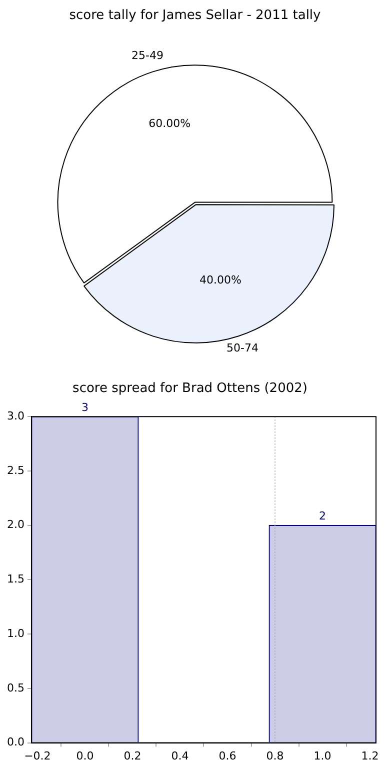 The image size is (390, 780). I want to click on x-tick-label: −0.2, so click(37, 755).